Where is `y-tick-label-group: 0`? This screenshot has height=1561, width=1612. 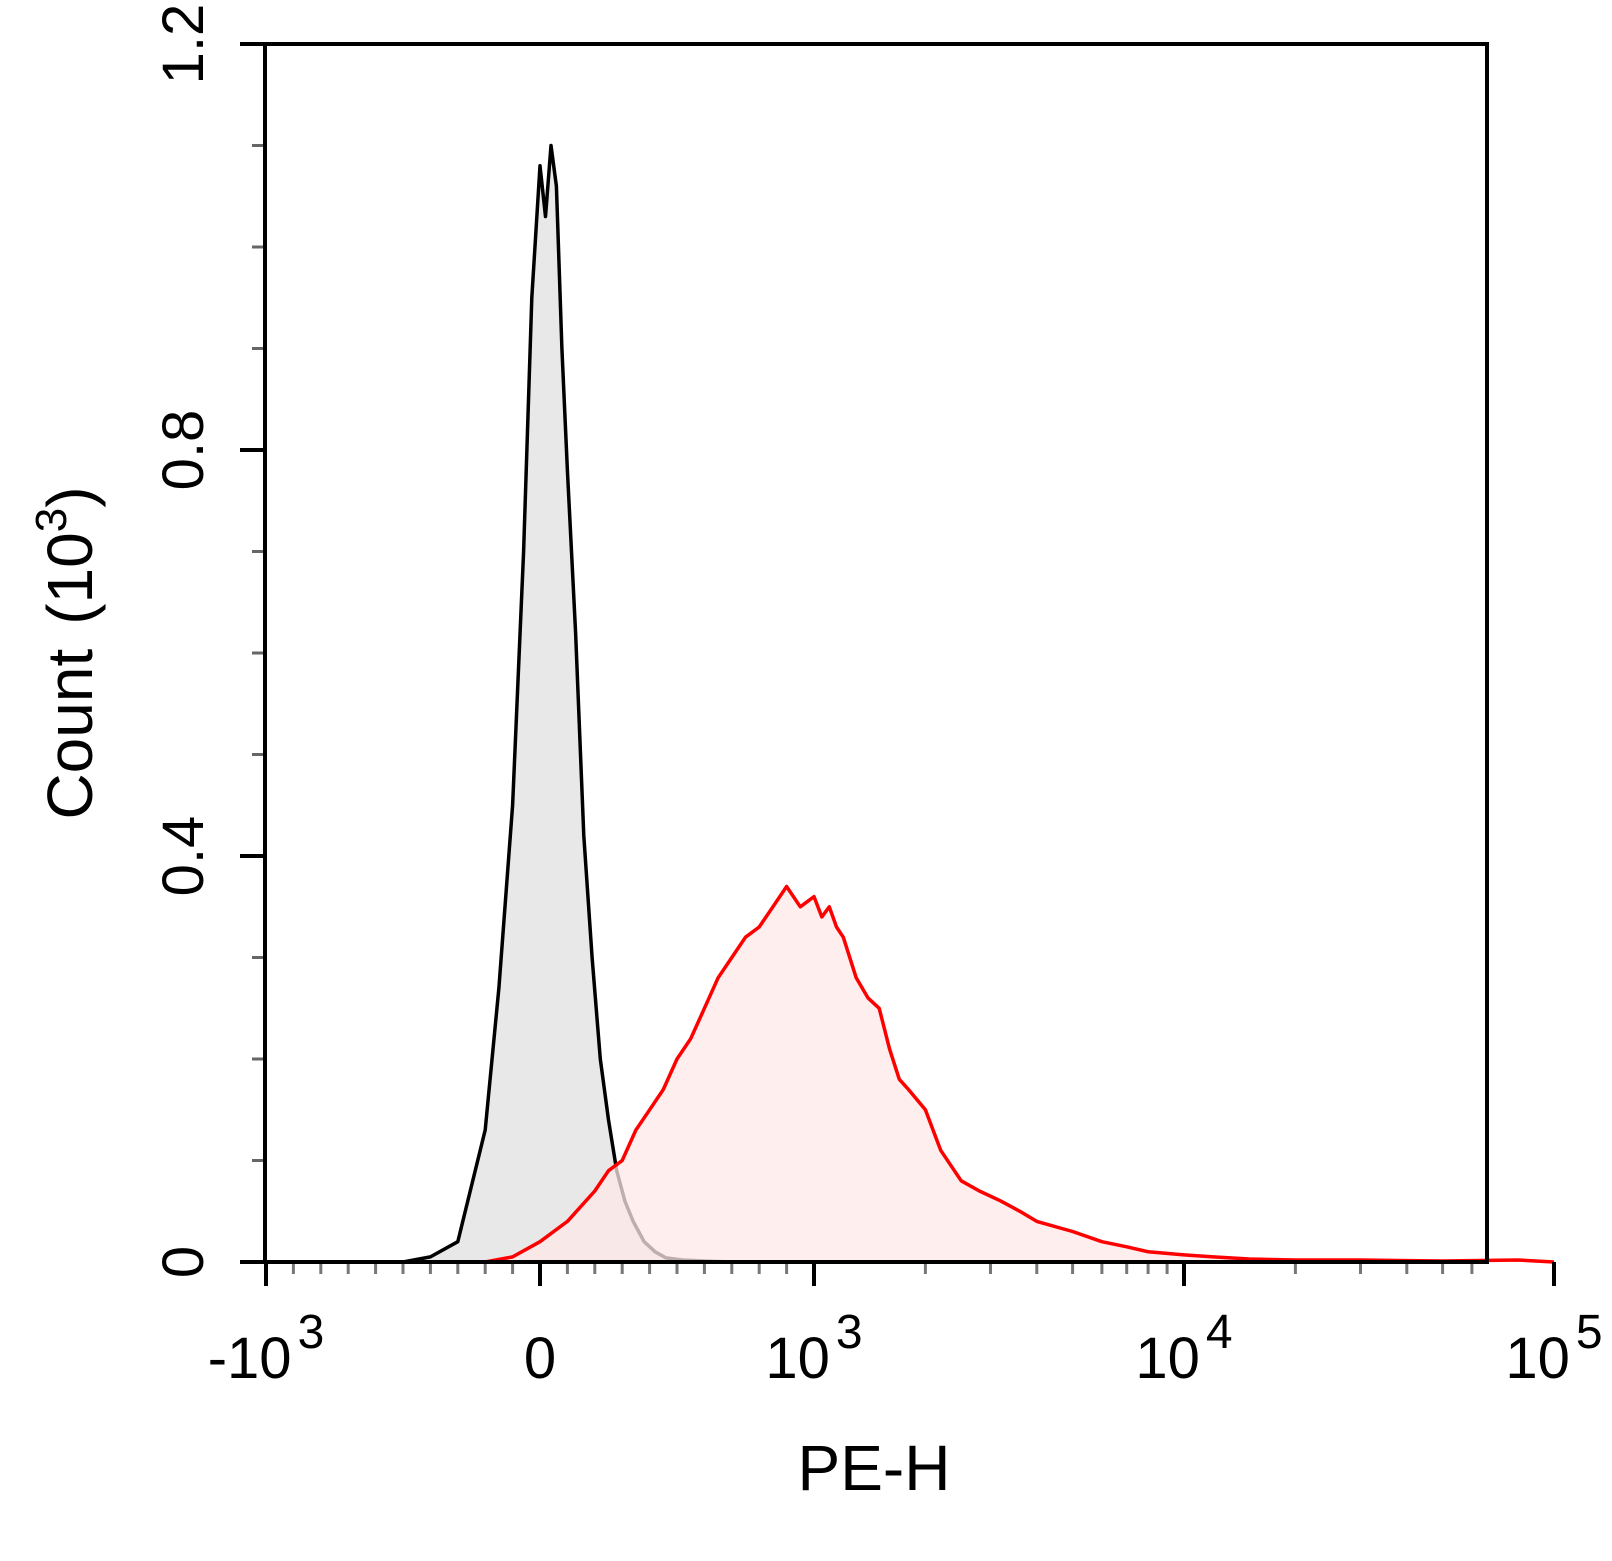 y-tick-label-group: 0 is located at coordinates (183, 1262).